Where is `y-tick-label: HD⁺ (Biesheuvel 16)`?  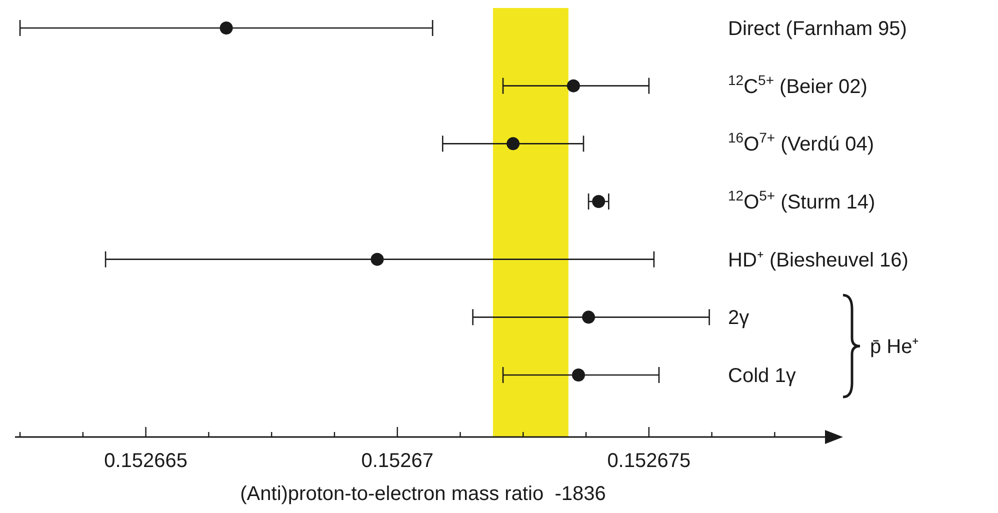
y-tick-label: HD⁺ (Biesheuvel 16) is located at coordinates (818, 260).